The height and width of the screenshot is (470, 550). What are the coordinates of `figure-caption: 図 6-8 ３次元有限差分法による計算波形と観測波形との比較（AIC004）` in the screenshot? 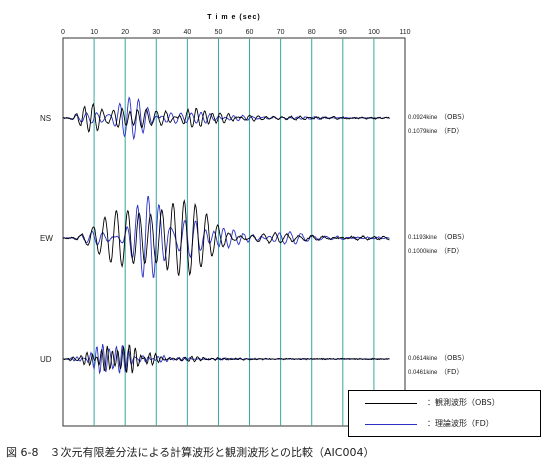 It's located at (190, 452).